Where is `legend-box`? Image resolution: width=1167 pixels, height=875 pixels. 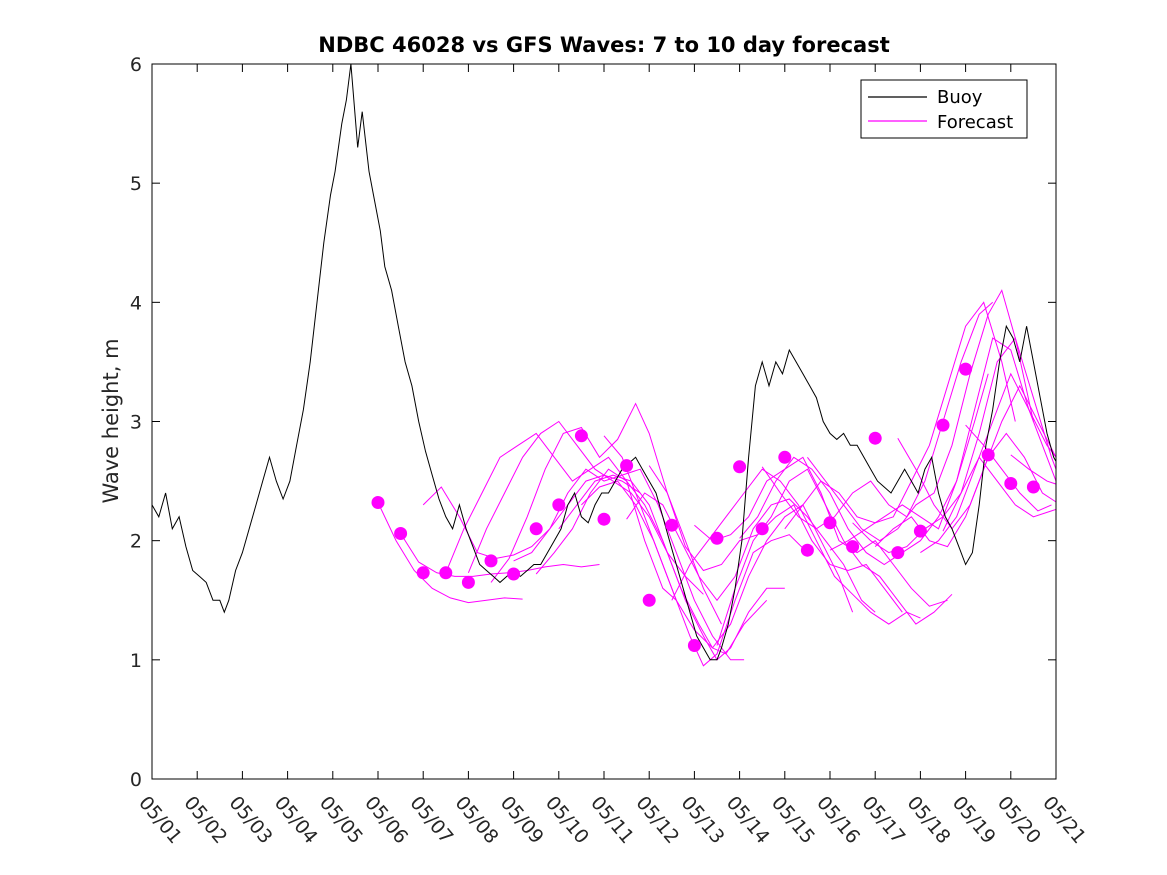 legend-box is located at coordinates (944, 109).